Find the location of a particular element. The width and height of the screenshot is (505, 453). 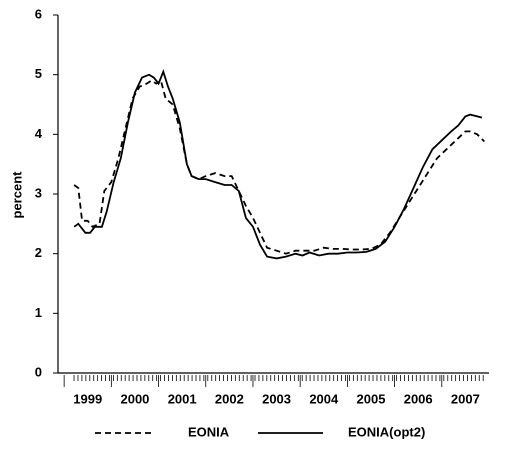

y-tick-label: 1 is located at coordinates (38, 312).